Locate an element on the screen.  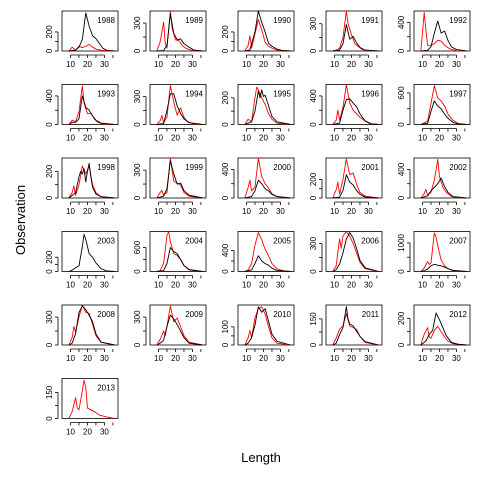
y-tick-label: 150 is located at coordinates (313, 319).